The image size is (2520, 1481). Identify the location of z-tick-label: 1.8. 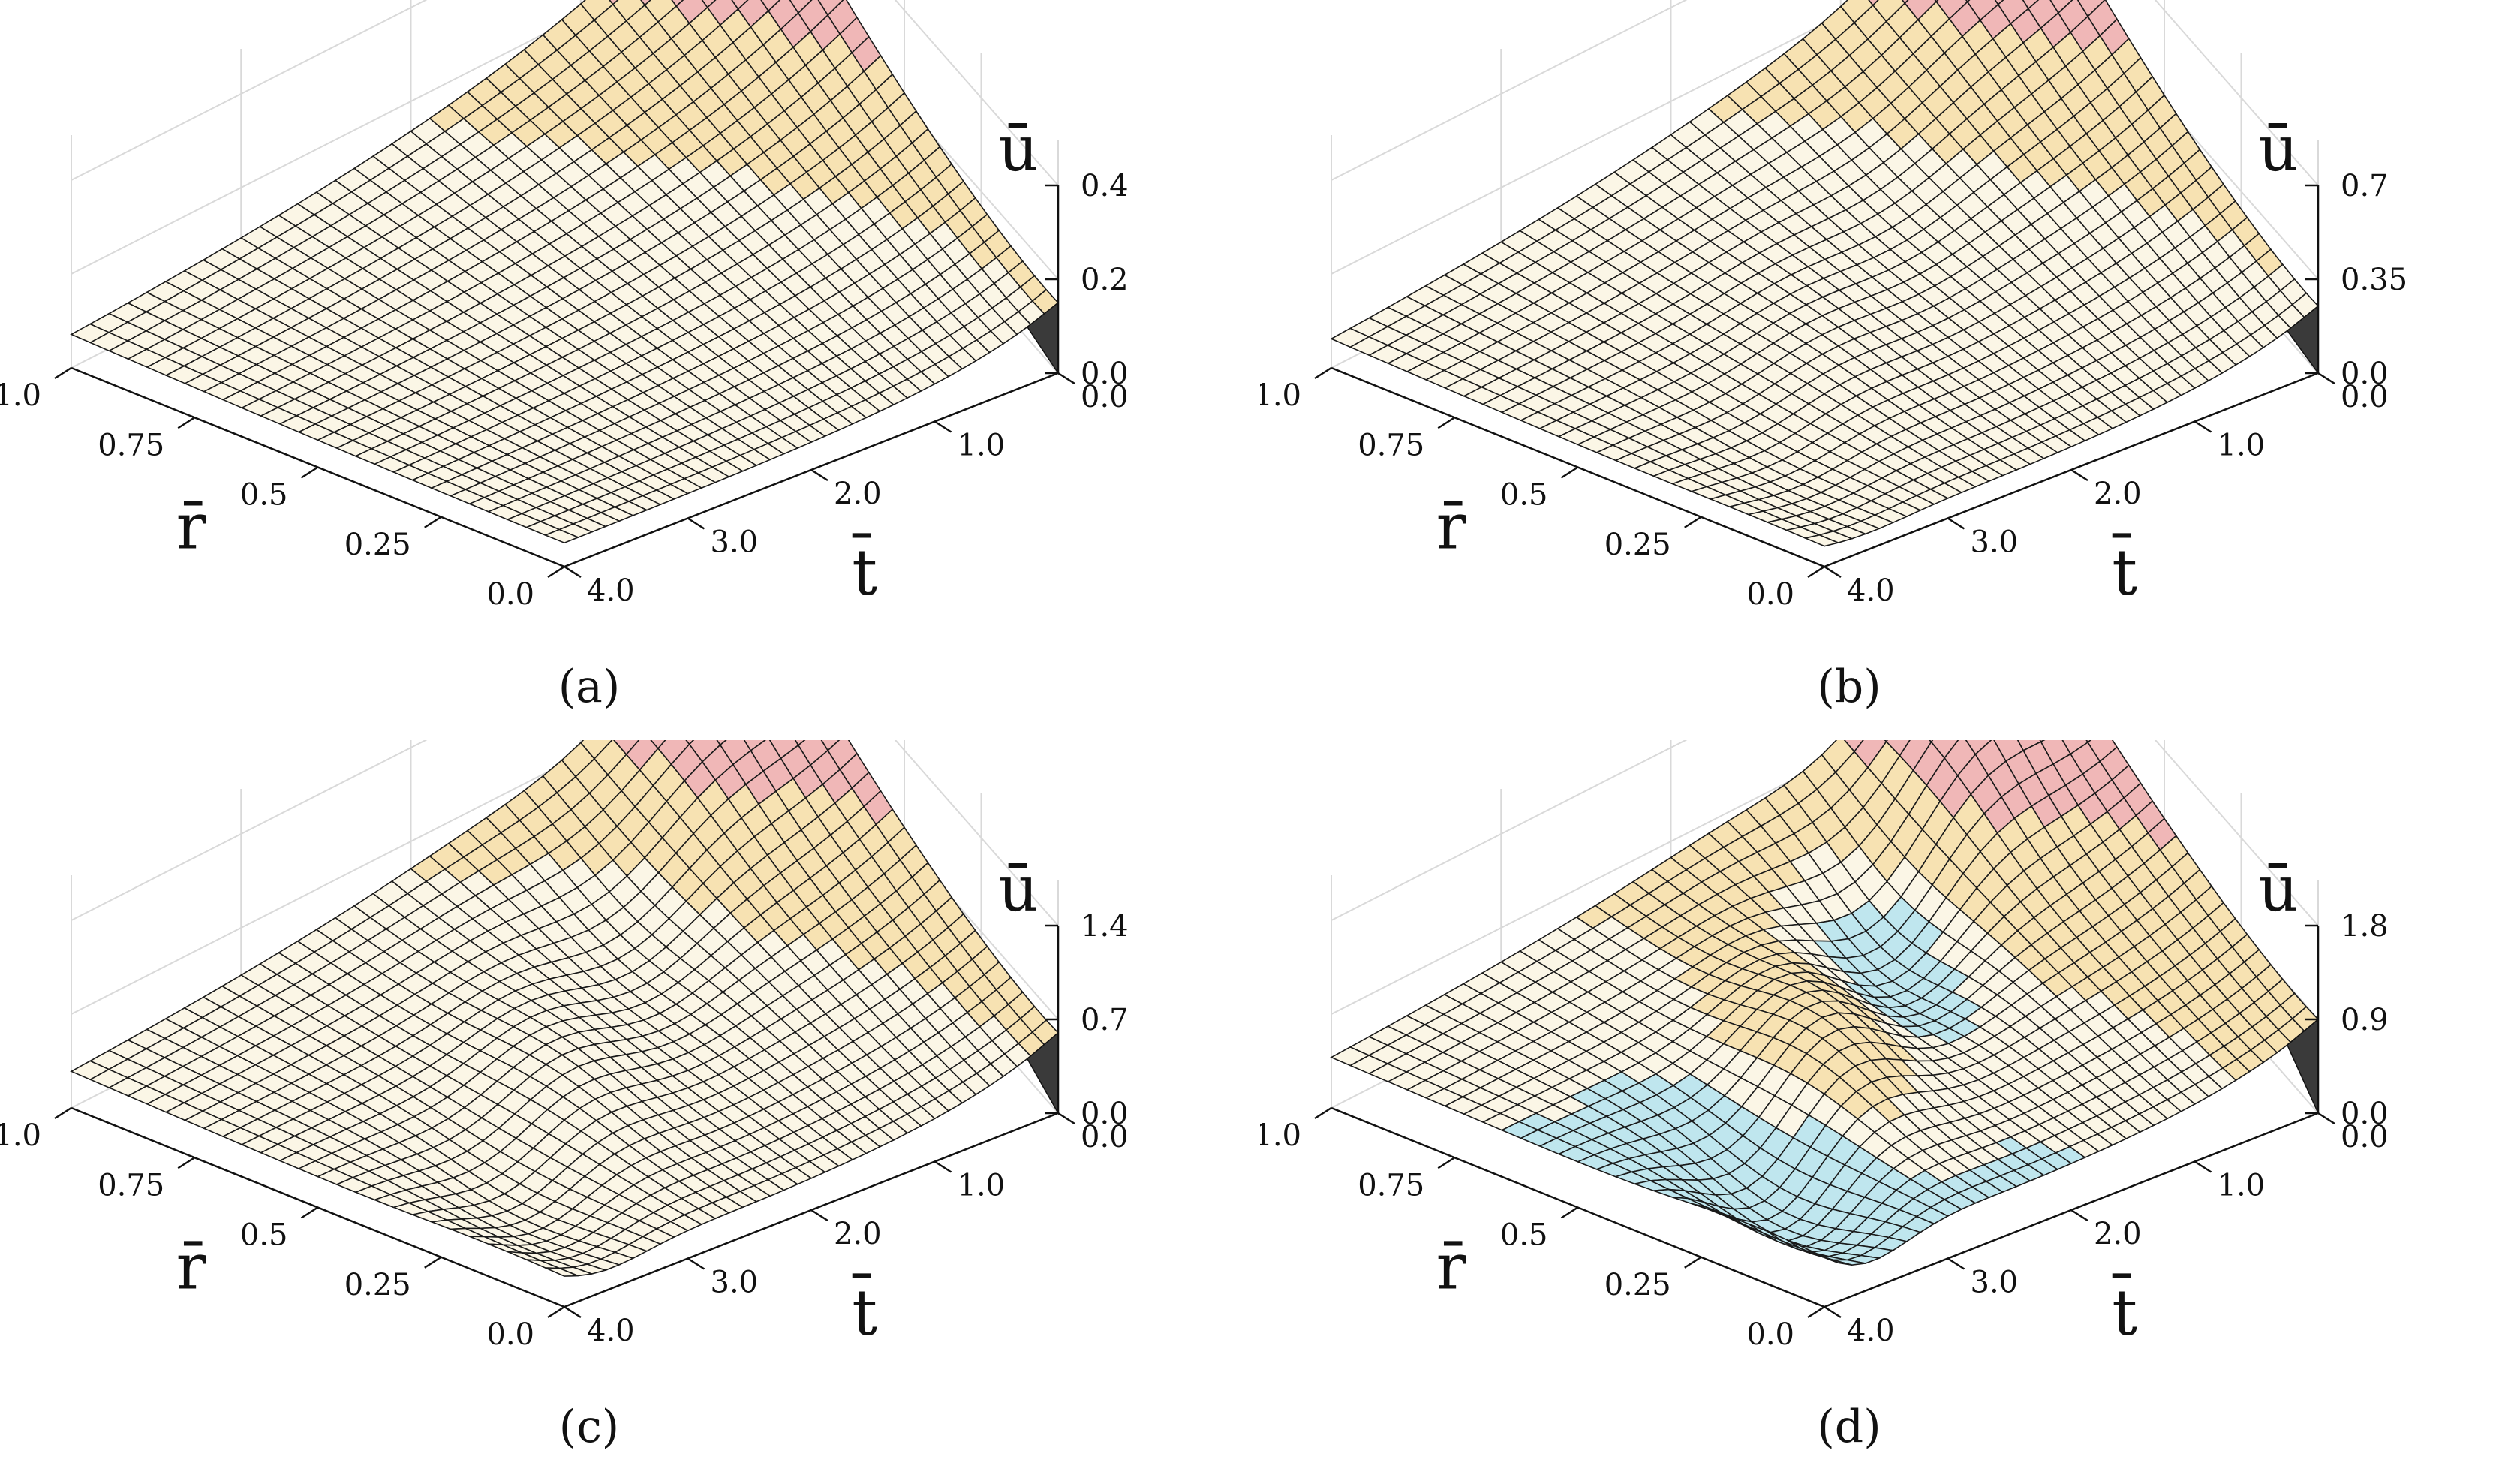
(2365, 926).